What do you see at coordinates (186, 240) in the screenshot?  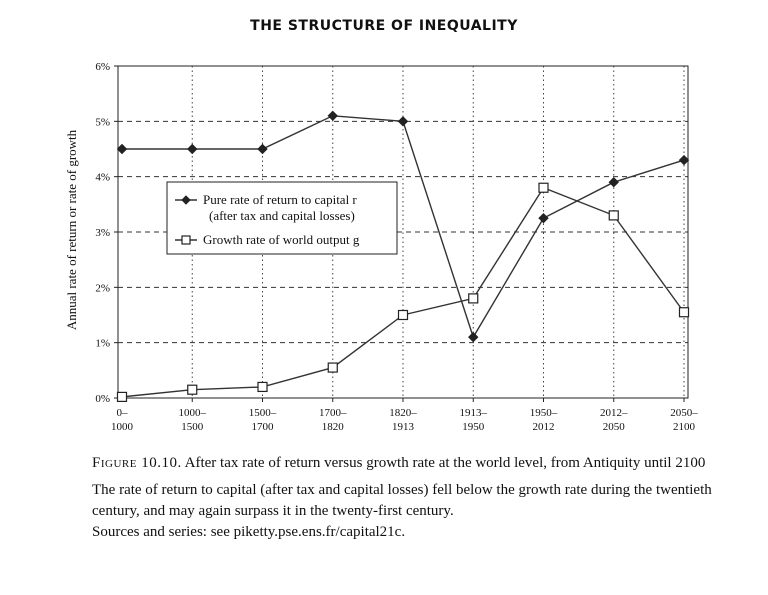 I see `legend-marker-g` at bounding box center [186, 240].